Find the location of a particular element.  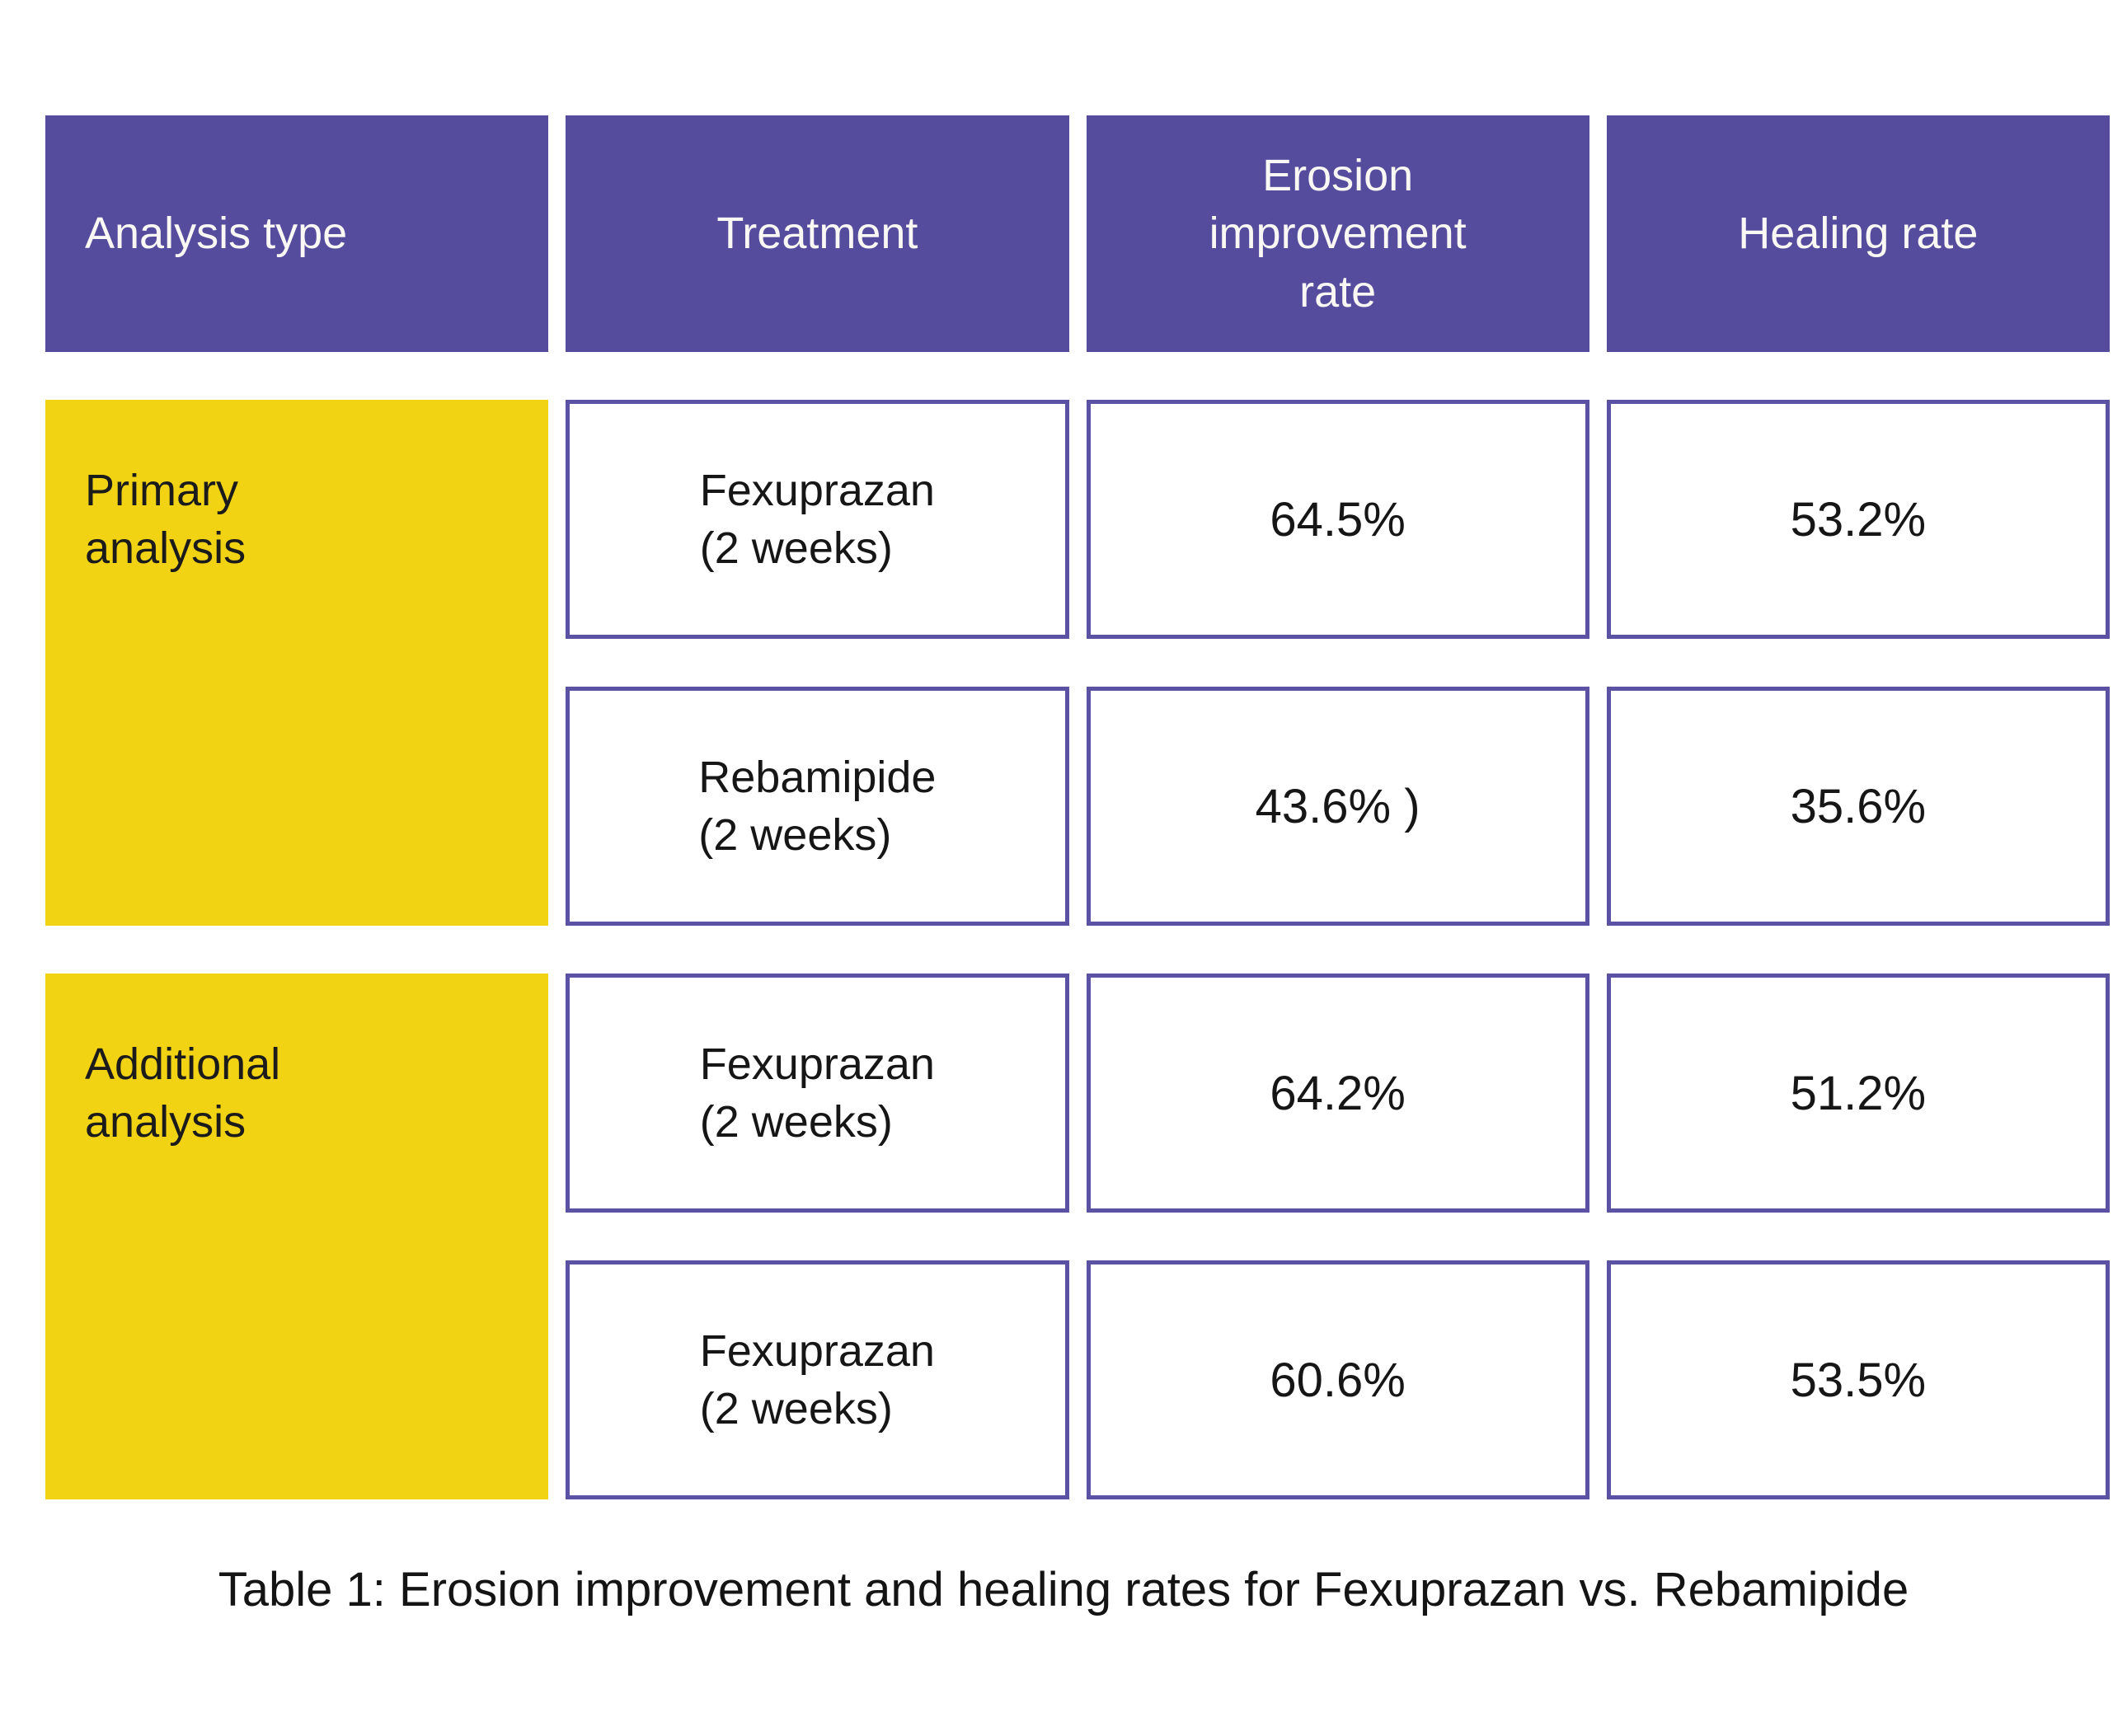

column-header-label: Erosion improvement rate is located at coordinates (1338, 234).